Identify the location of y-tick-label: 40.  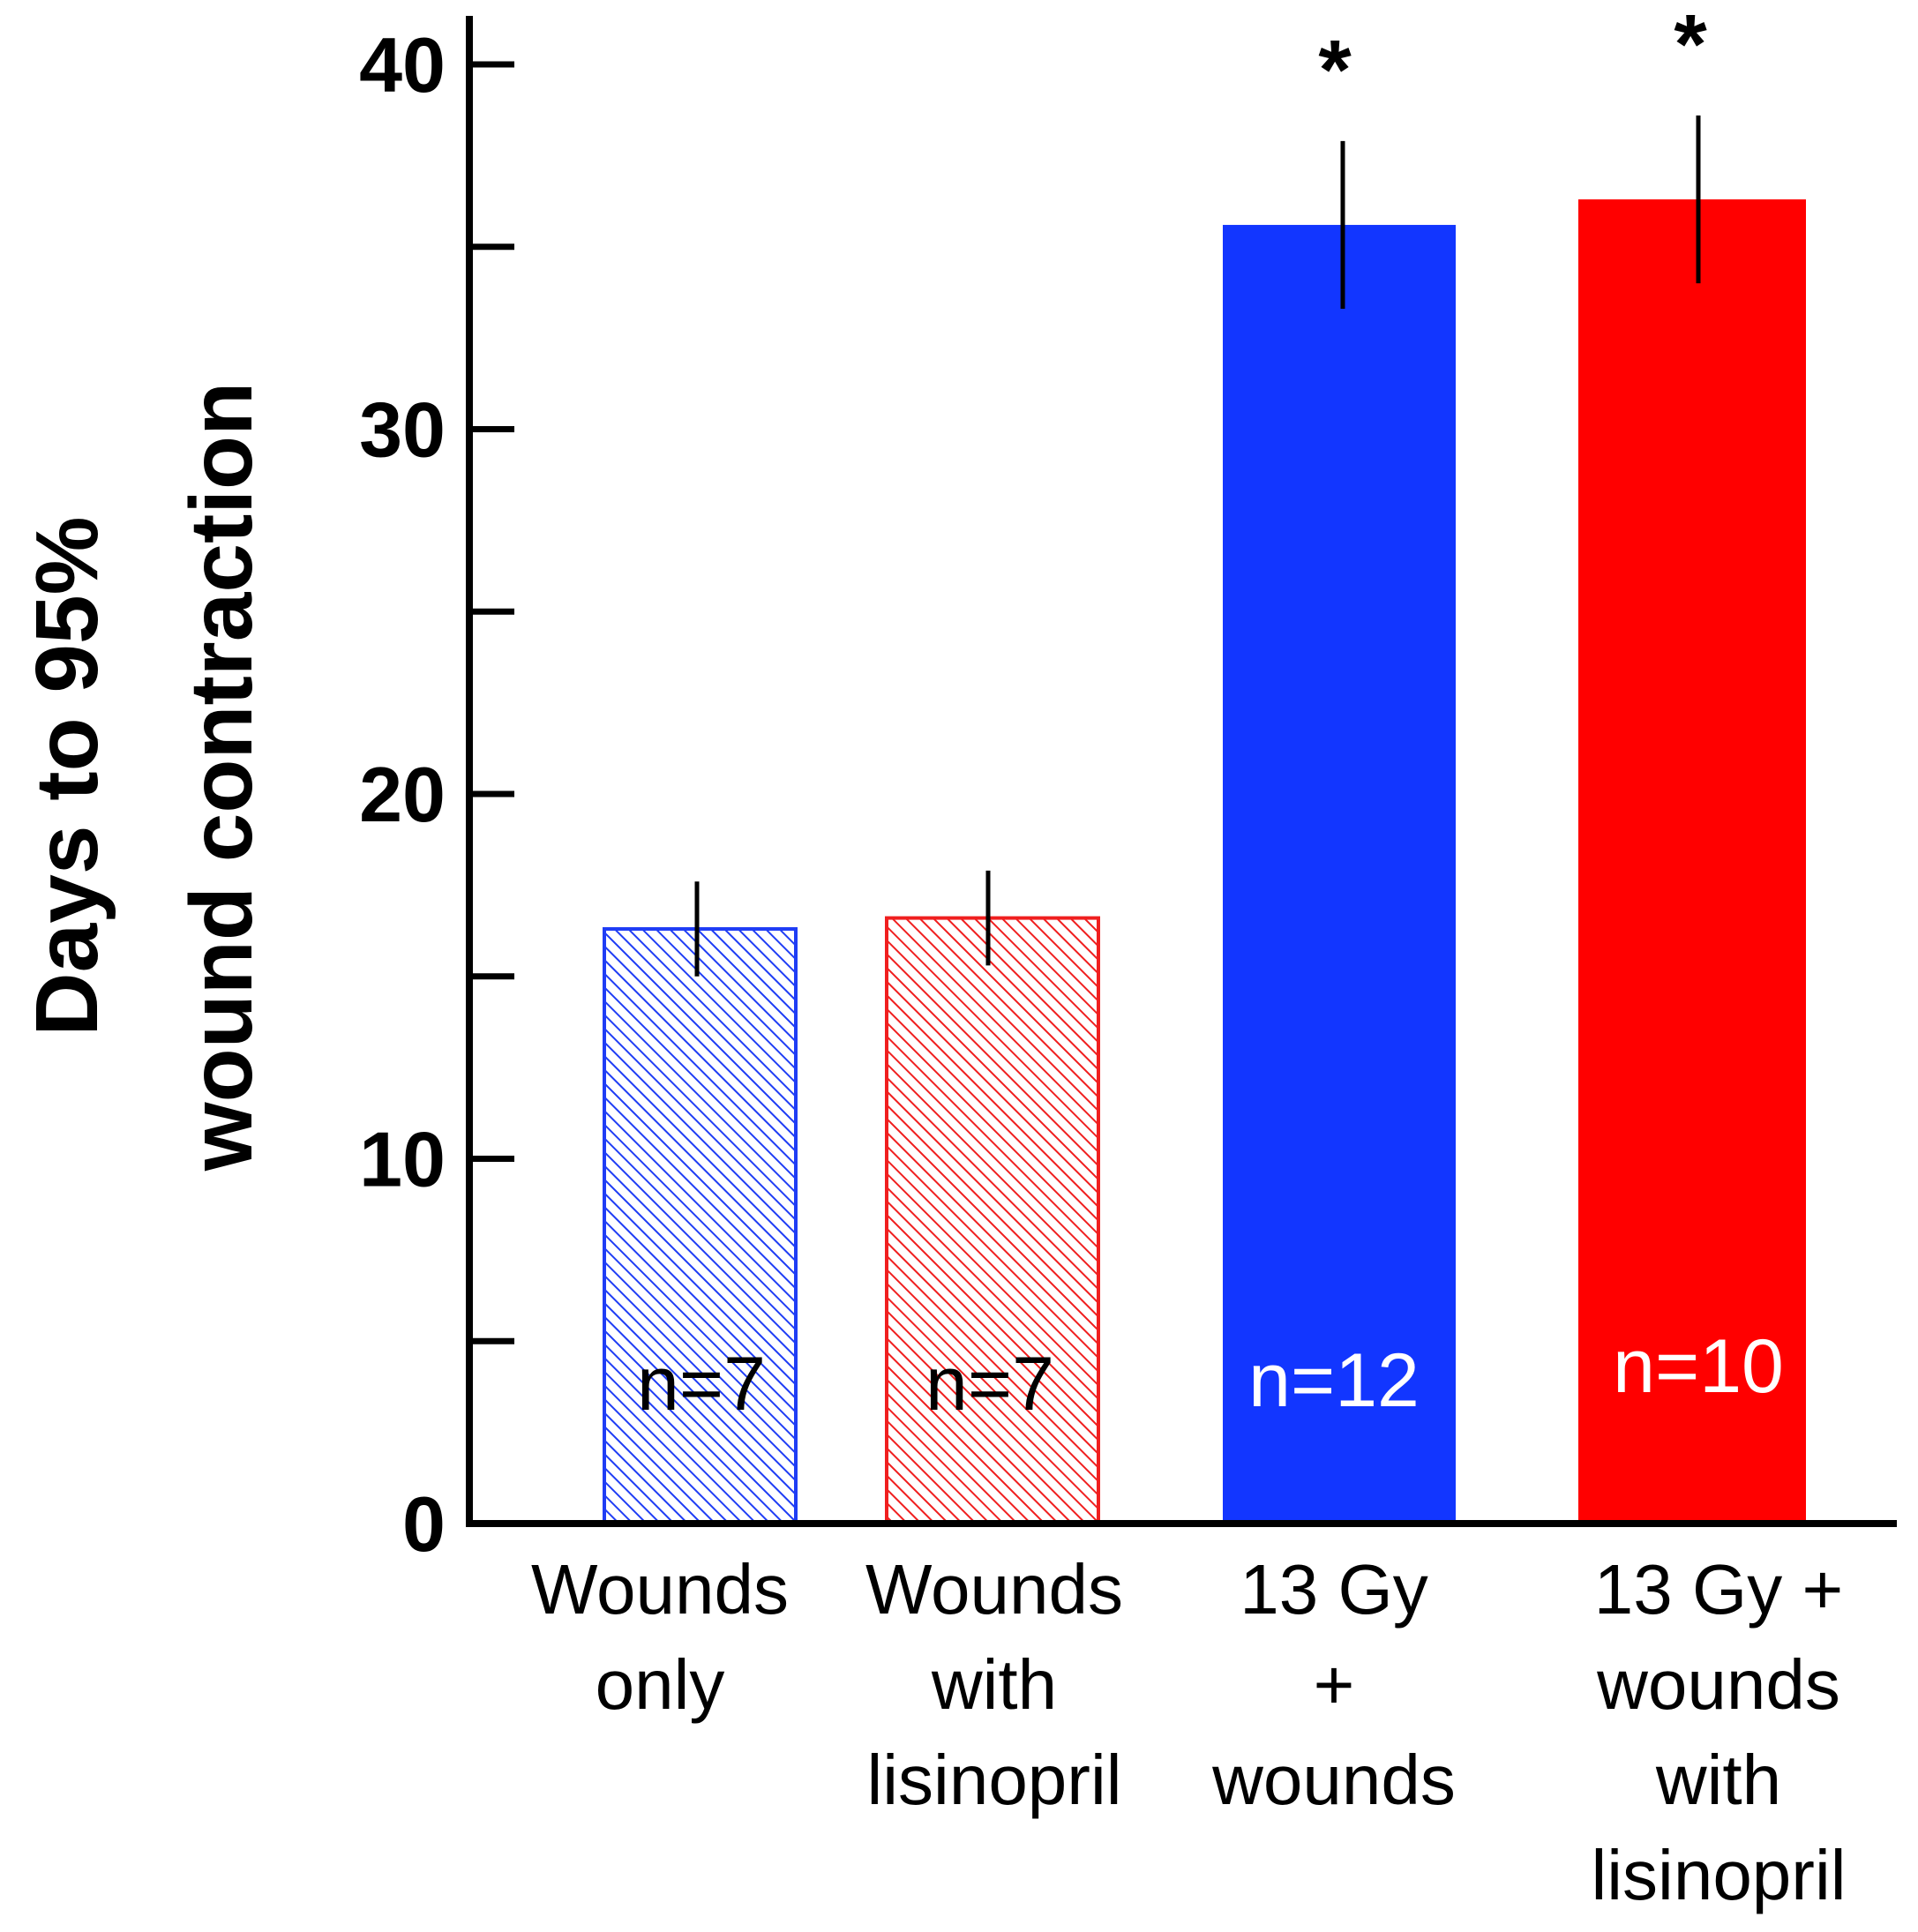
(402, 65).